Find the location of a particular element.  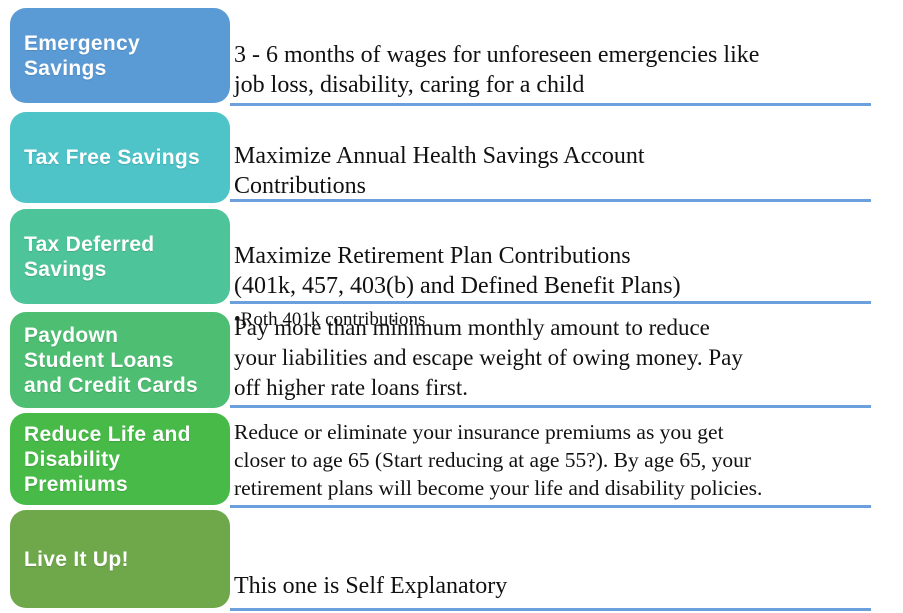

step-label: Live It Up! is located at coordinates (76, 559).